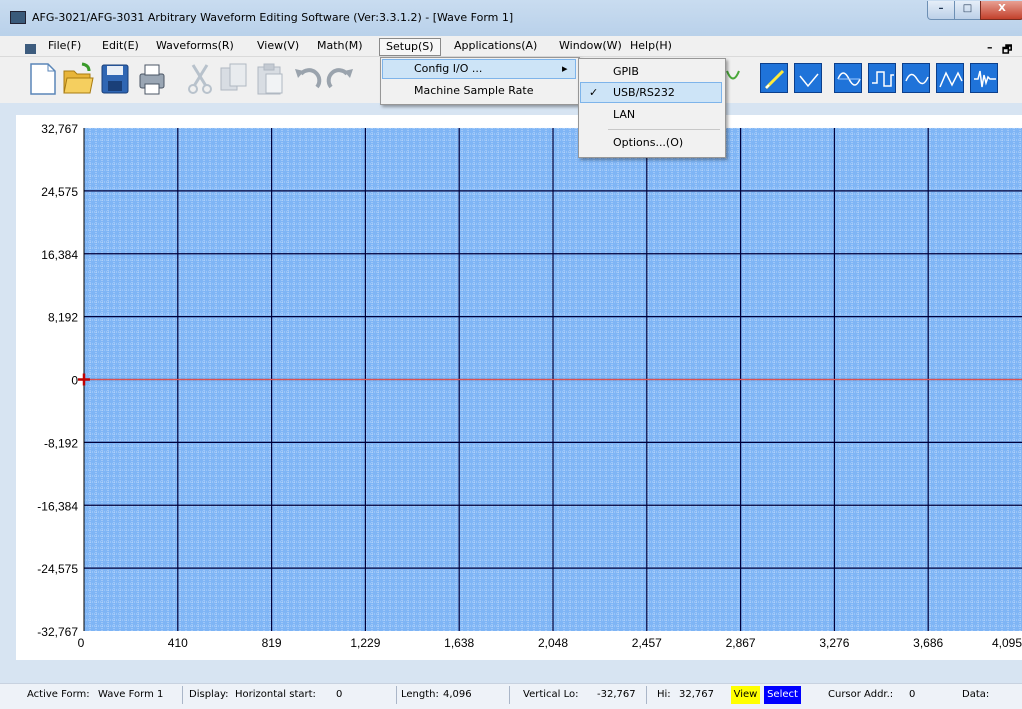 This screenshot has height=709, width=1022. Describe the element at coordinates (457, 694) in the screenshot. I see `status-length-value: 4,096` at that location.